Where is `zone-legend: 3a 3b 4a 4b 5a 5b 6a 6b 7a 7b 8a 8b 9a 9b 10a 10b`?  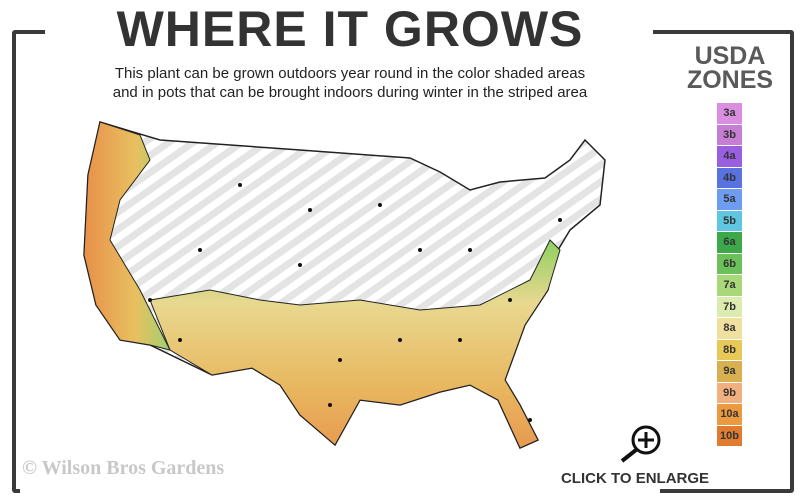
zone-legend: 3a 3b 4a 4b 5a 5b 6a 6b 7a 7b 8a 8b 9a 9b 10a 10b is located at coordinates (729, 275).